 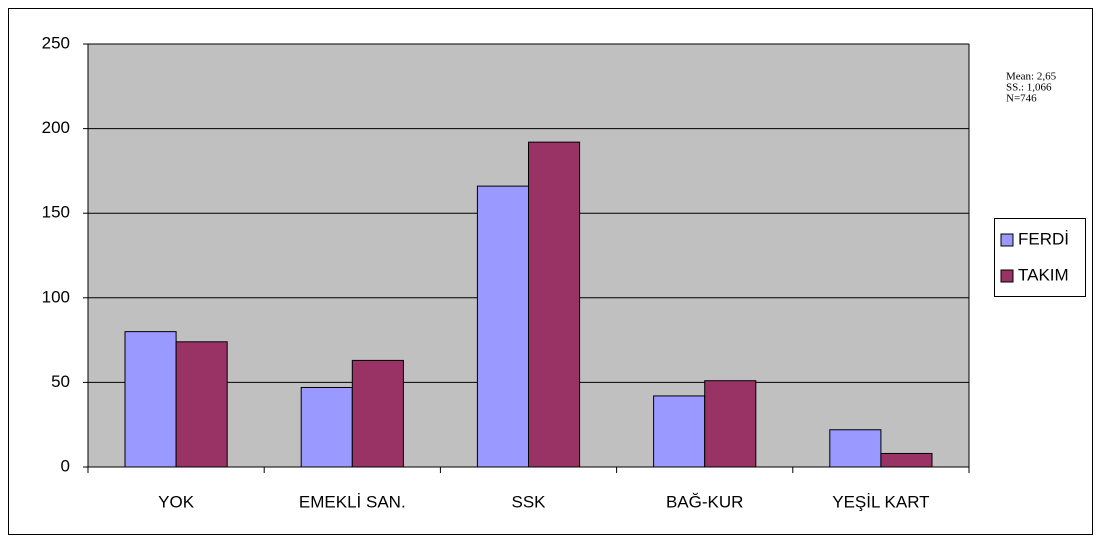 I want to click on y-tick-label: 0, so click(x=65, y=465).